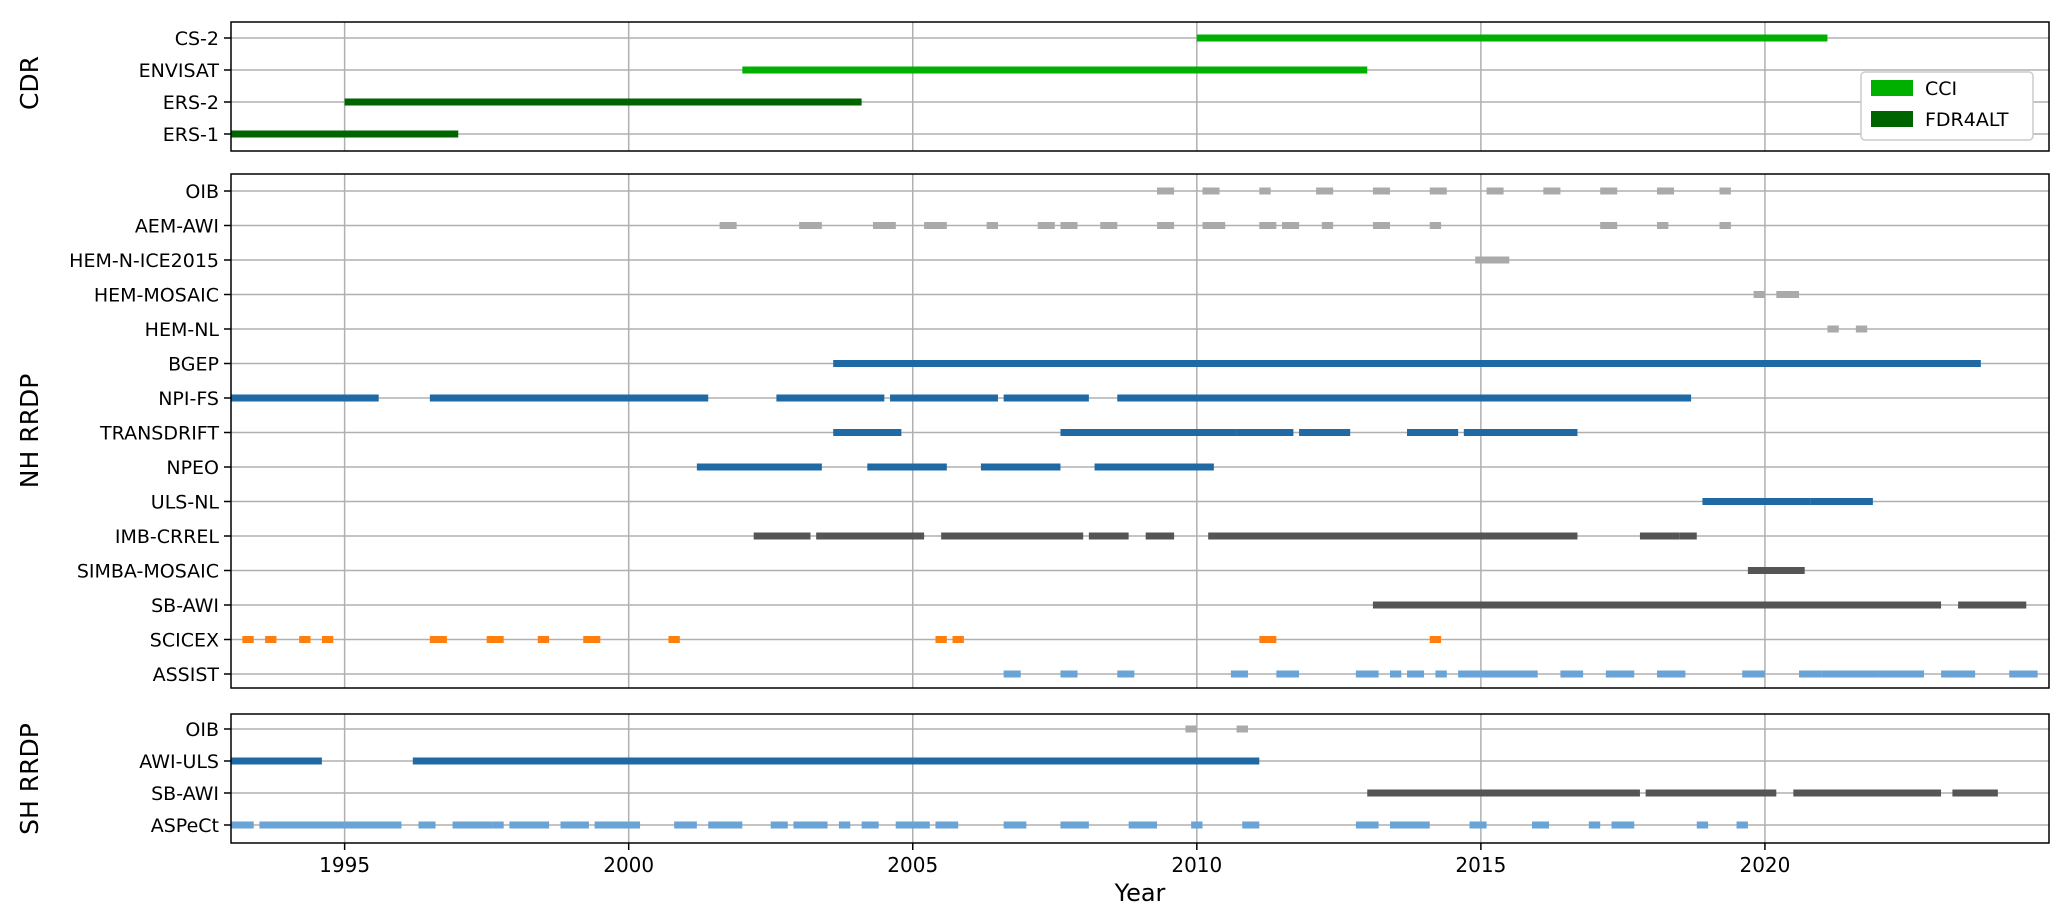 The height and width of the screenshot is (922, 2067). Describe the element at coordinates (144, 261) in the screenshot. I see `row-label: HEM-N-ICE2015` at that location.